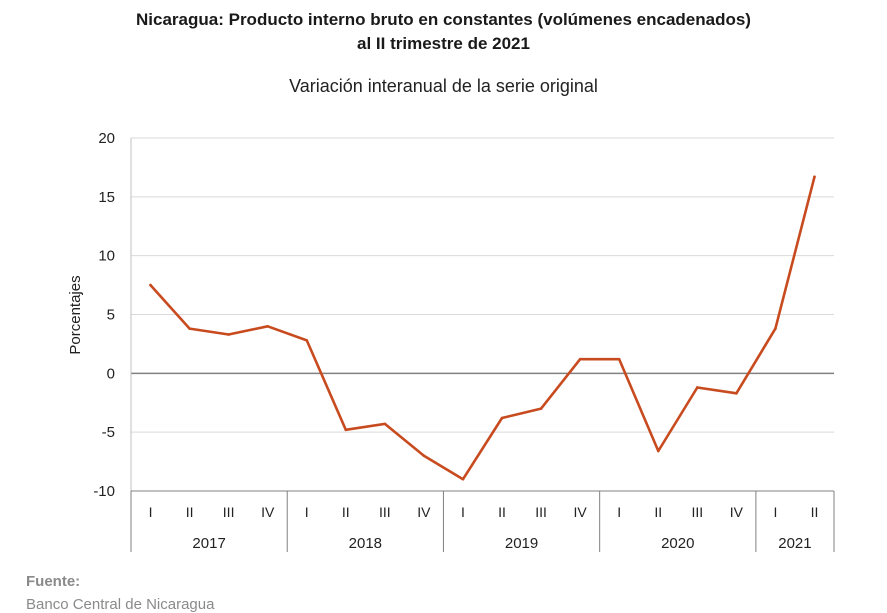 The height and width of the screenshot is (613, 887). I want to click on source-label: Fuente:, so click(53, 581).